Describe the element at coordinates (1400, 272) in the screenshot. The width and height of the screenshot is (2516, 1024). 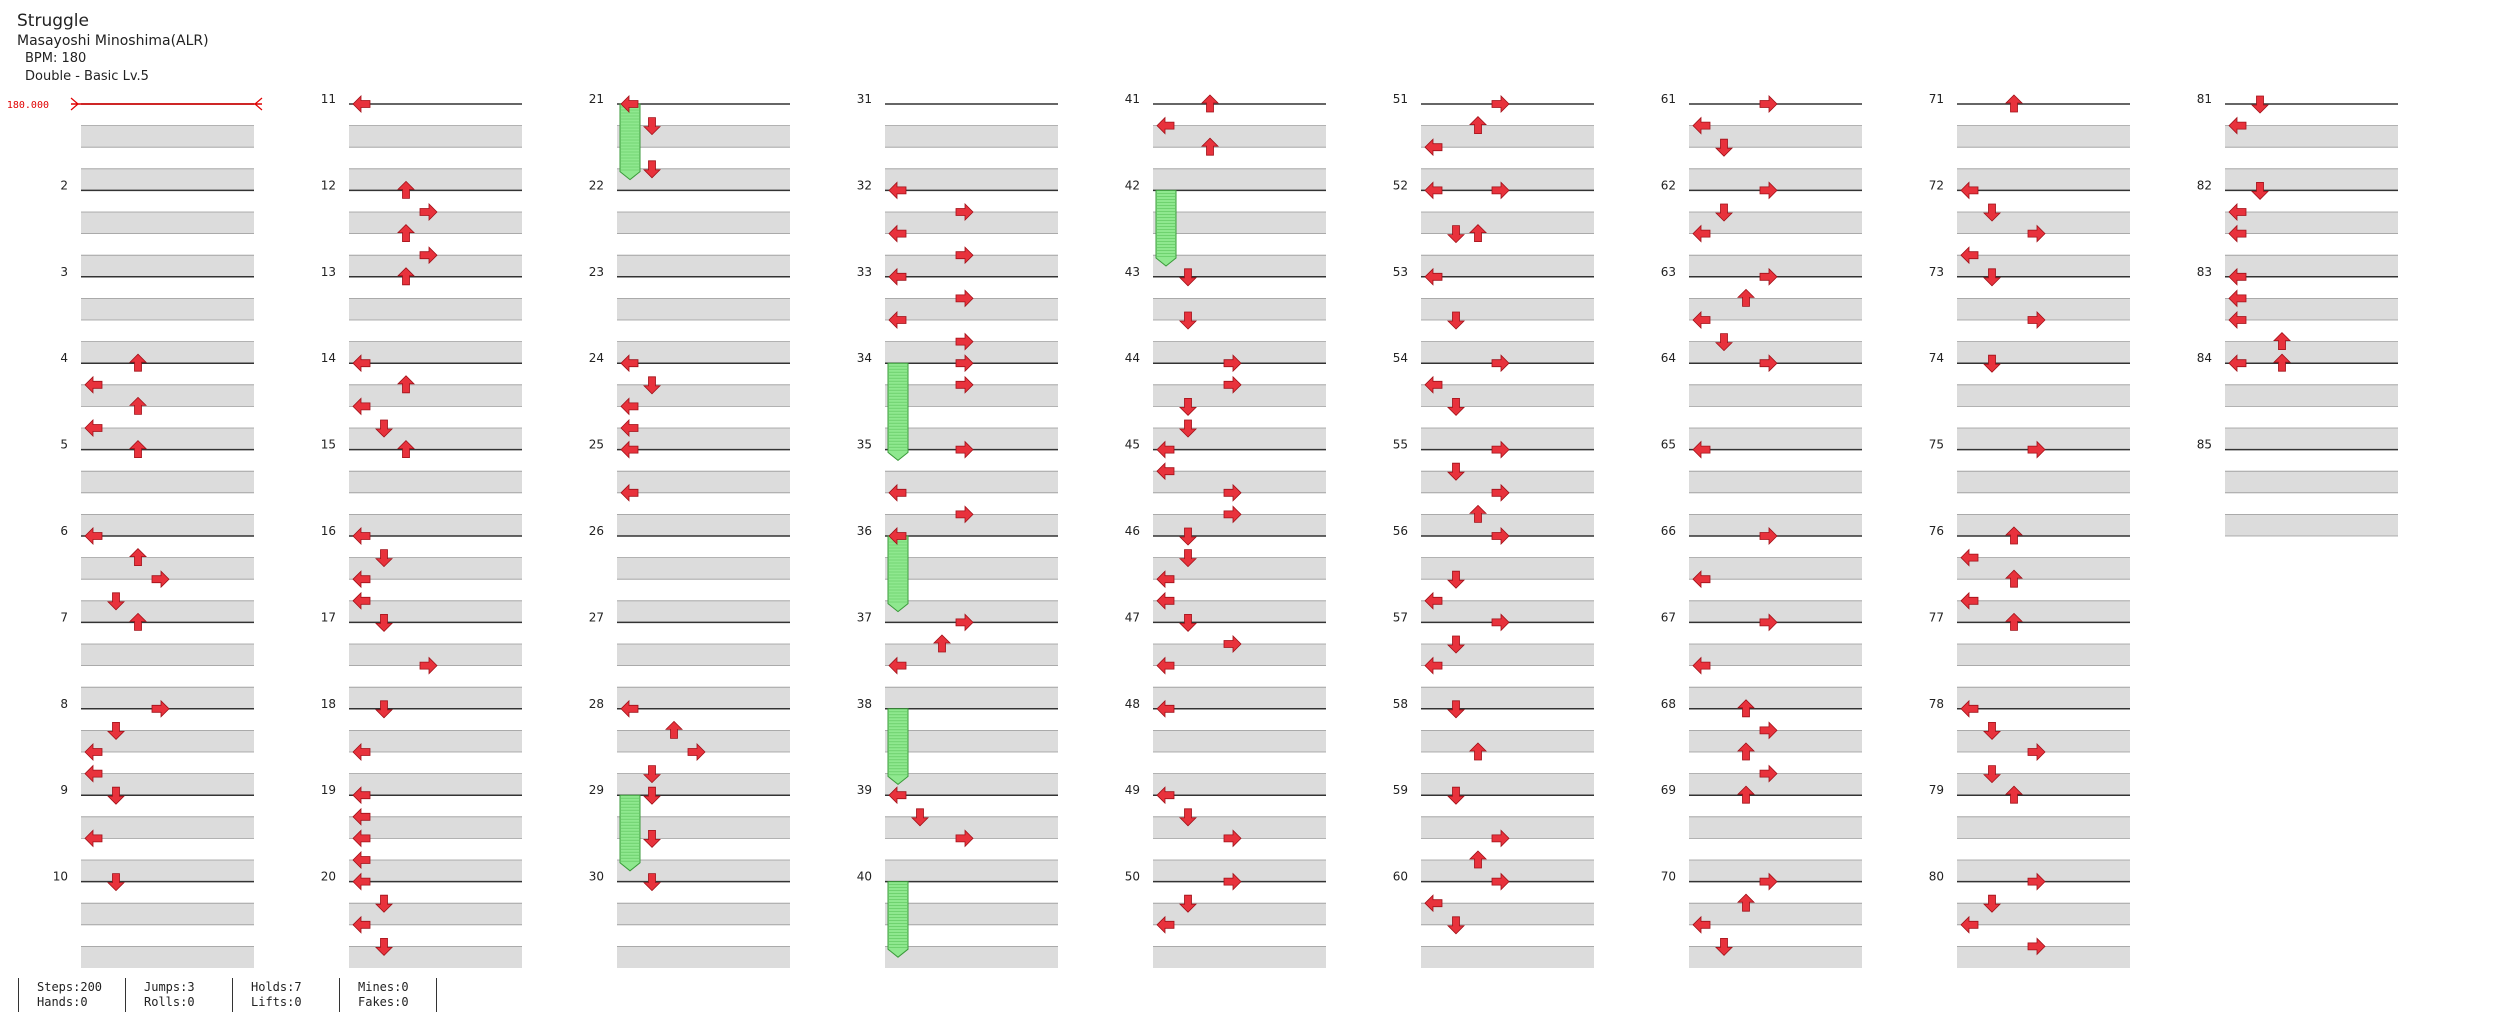
I see `measure-number: 53` at that location.